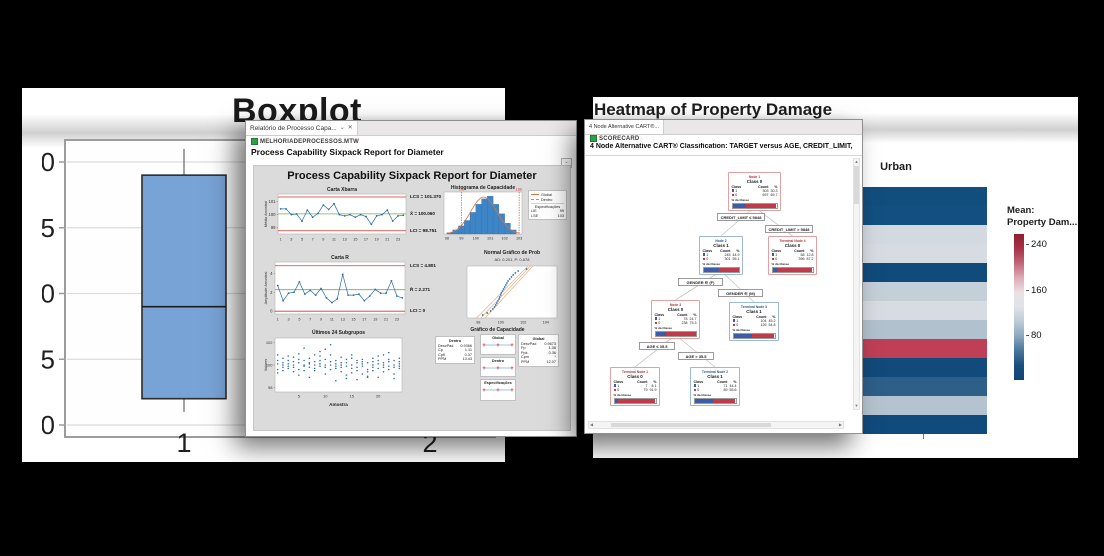 This screenshot has height=556, width=1104. What do you see at coordinates (386, 320) in the screenshot?
I see `svg-text: 21` at bounding box center [386, 320].